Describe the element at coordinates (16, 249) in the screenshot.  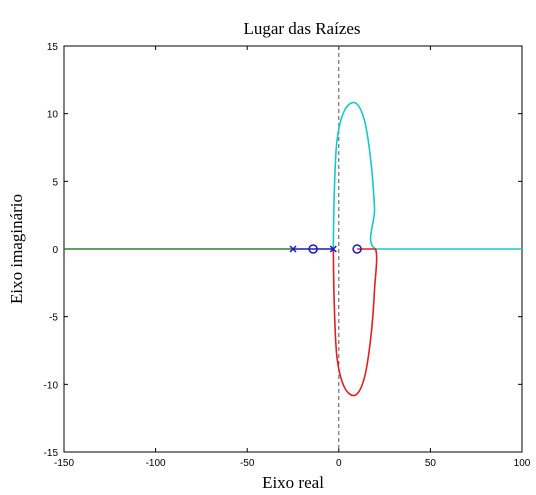
I see `y-axis-label: Eixo imaginário` at that location.